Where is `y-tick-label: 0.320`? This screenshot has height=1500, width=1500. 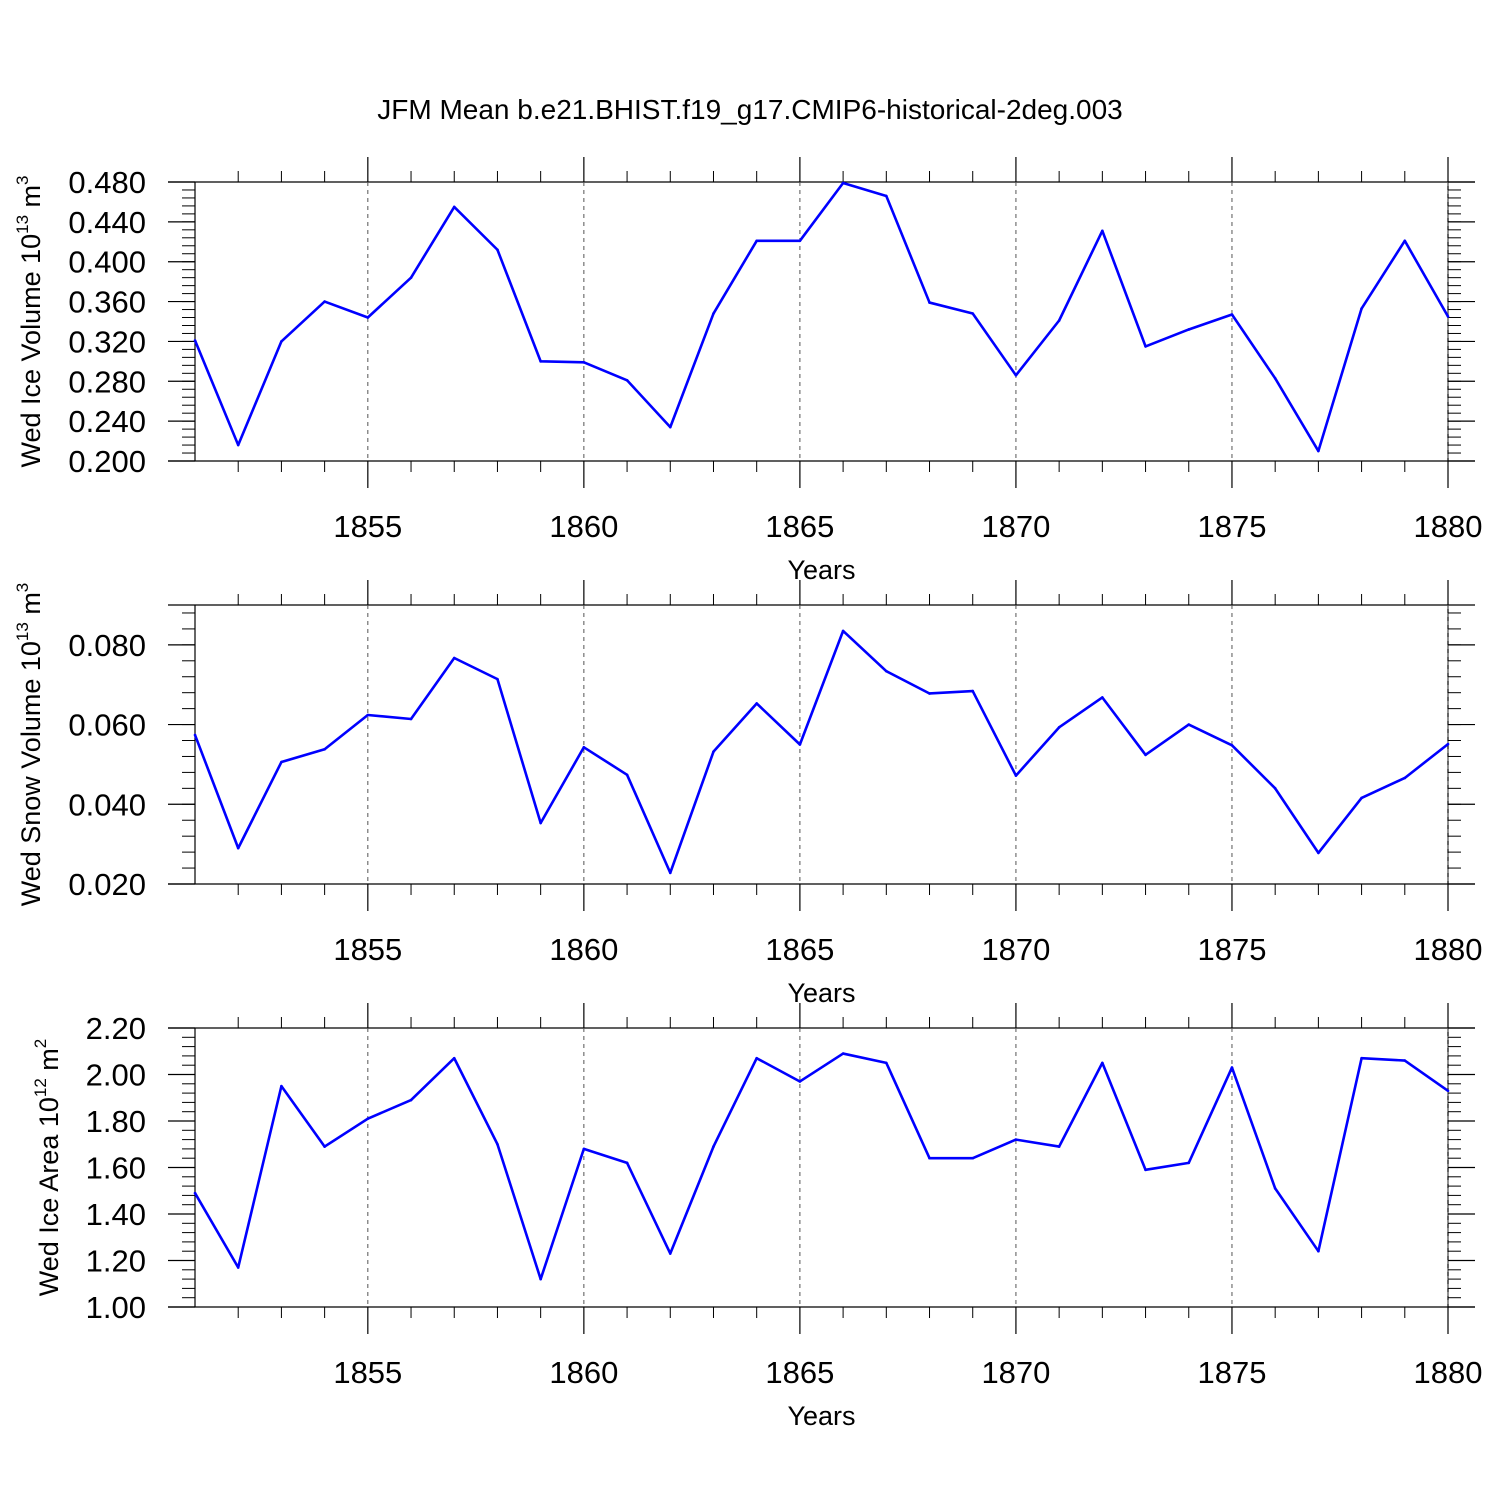
y-tick-label: 0.320 is located at coordinates (107, 341).